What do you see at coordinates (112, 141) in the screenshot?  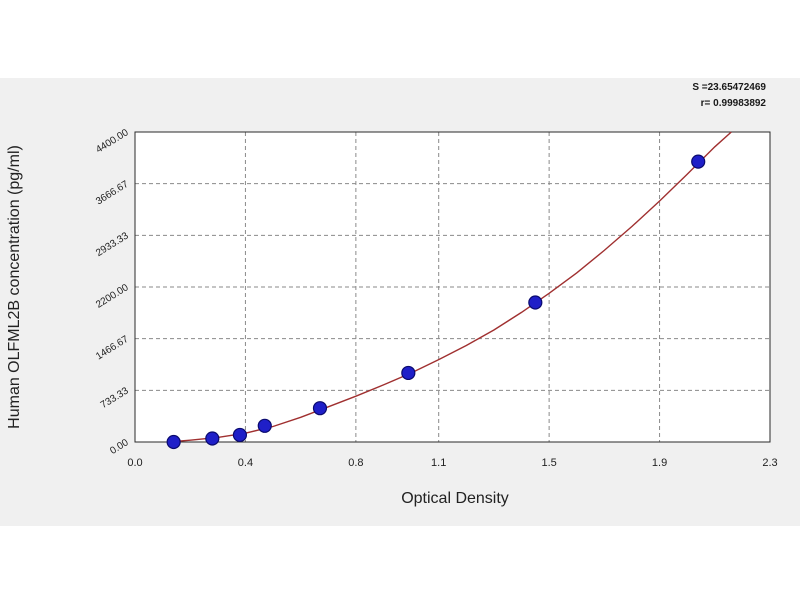 I see `y-tick-label: 4400.00` at bounding box center [112, 141].